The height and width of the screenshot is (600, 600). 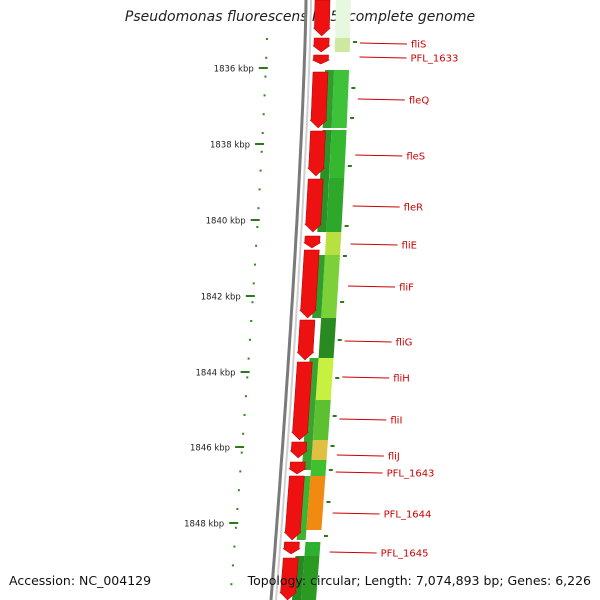 What do you see at coordinates (405, 554) in the screenshot?
I see `gene-label: PFL_1645` at bounding box center [405, 554].